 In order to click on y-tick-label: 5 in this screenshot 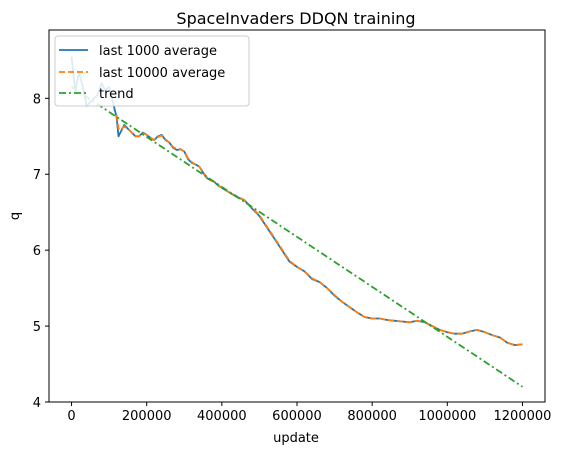, I will do `click(37, 327)`.